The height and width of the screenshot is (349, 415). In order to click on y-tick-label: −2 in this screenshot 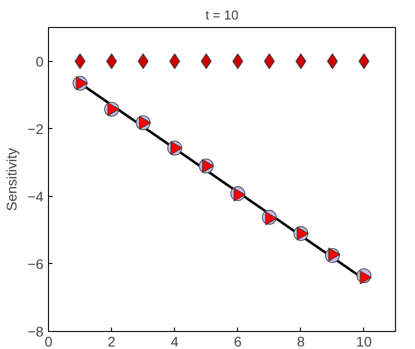, I will do `click(36, 128)`.